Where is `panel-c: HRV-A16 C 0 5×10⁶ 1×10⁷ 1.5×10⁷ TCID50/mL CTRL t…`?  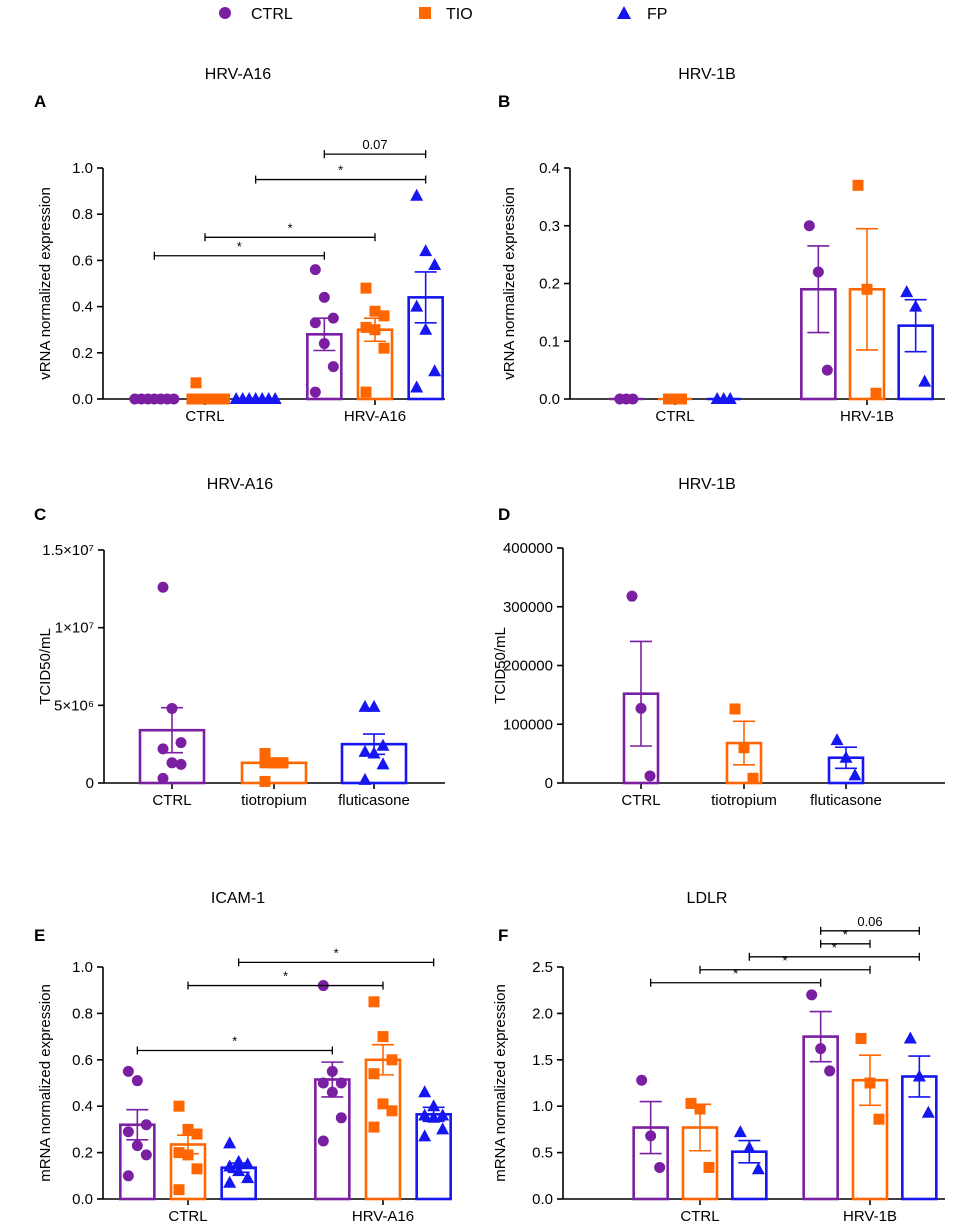
panel-c: HRV-A16 C 0 5×10⁶ 1×10⁷ 1.5×10⁷ TCID50/mL CTRL t… is located at coordinates (239, 642).